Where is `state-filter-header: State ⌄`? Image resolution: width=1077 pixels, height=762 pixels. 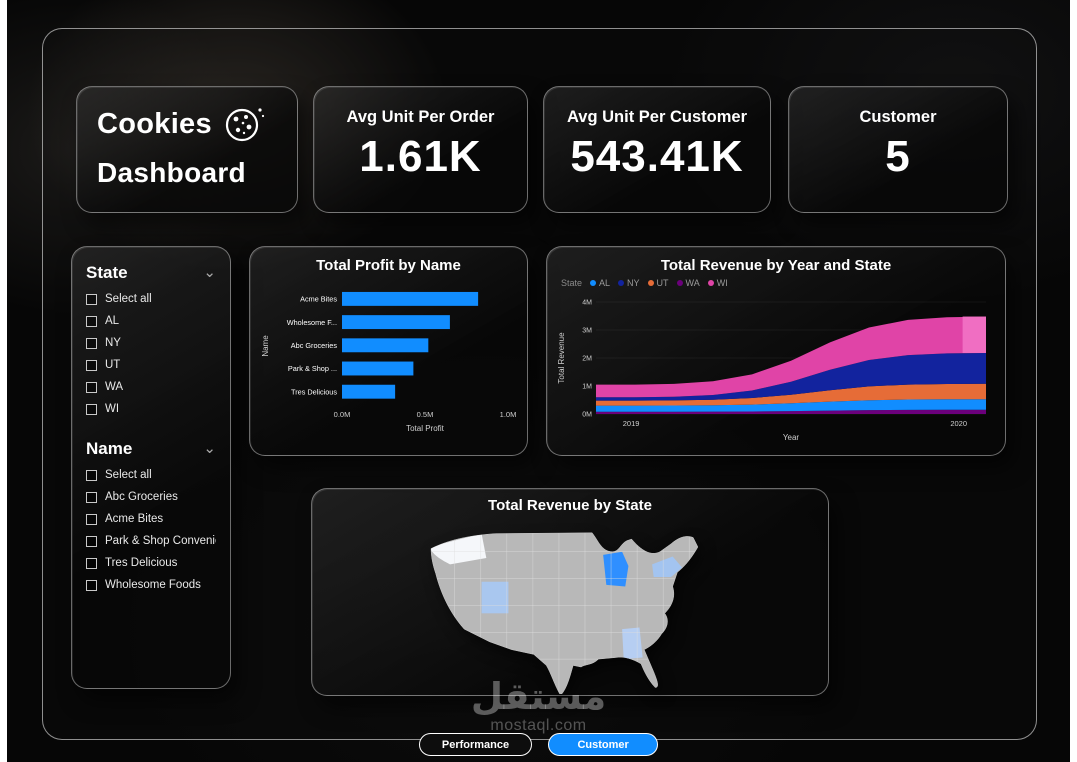
state-filter-header: State ⌄ is located at coordinates (151, 273).